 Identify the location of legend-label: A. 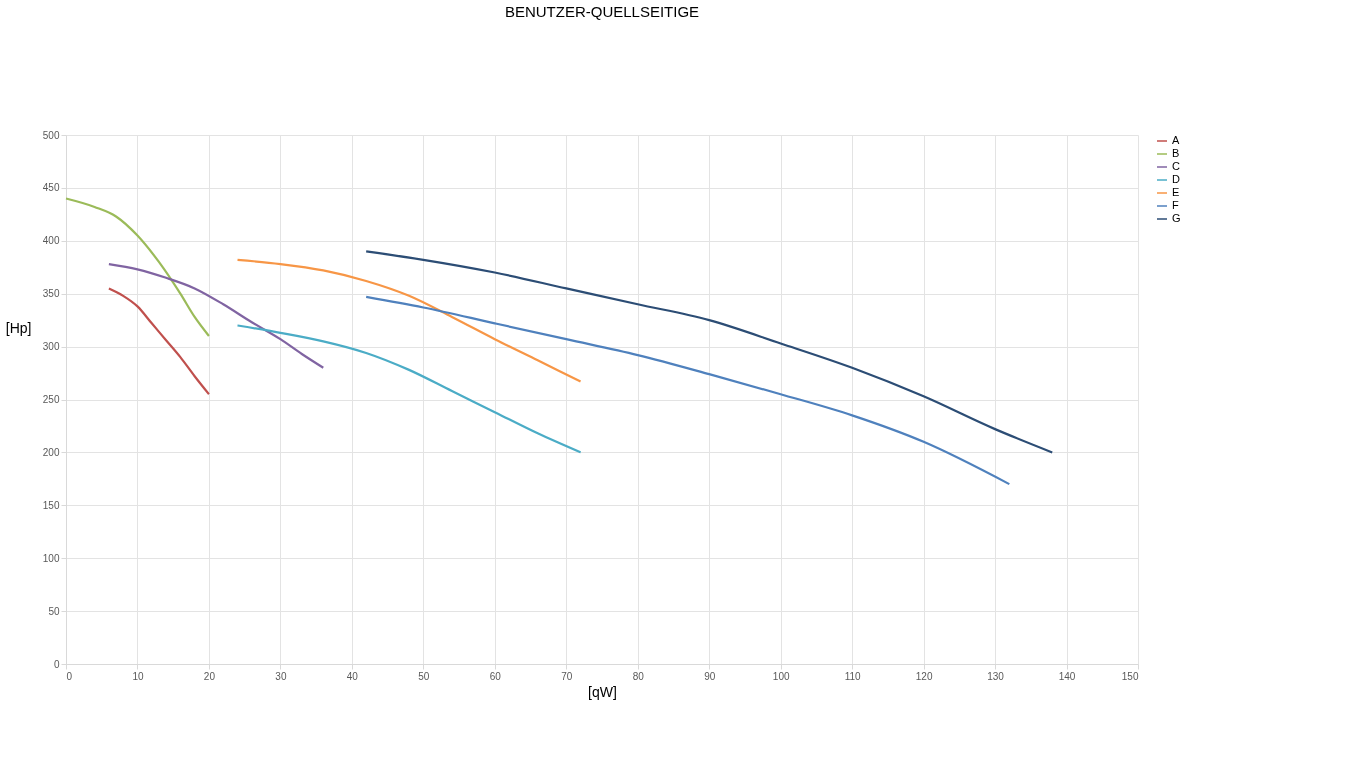
(1176, 140).